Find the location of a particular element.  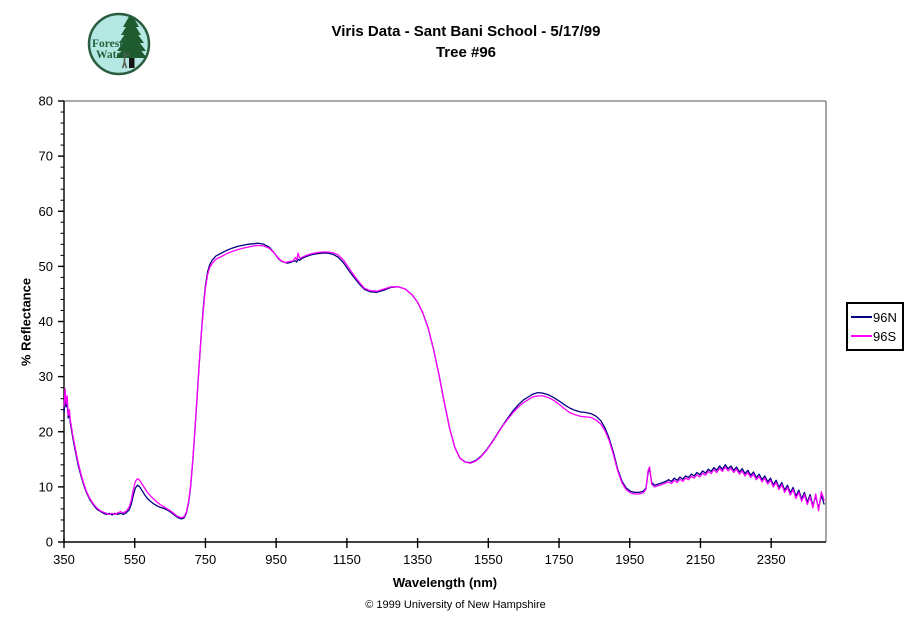

svg-text: 1950 is located at coordinates (629, 559).